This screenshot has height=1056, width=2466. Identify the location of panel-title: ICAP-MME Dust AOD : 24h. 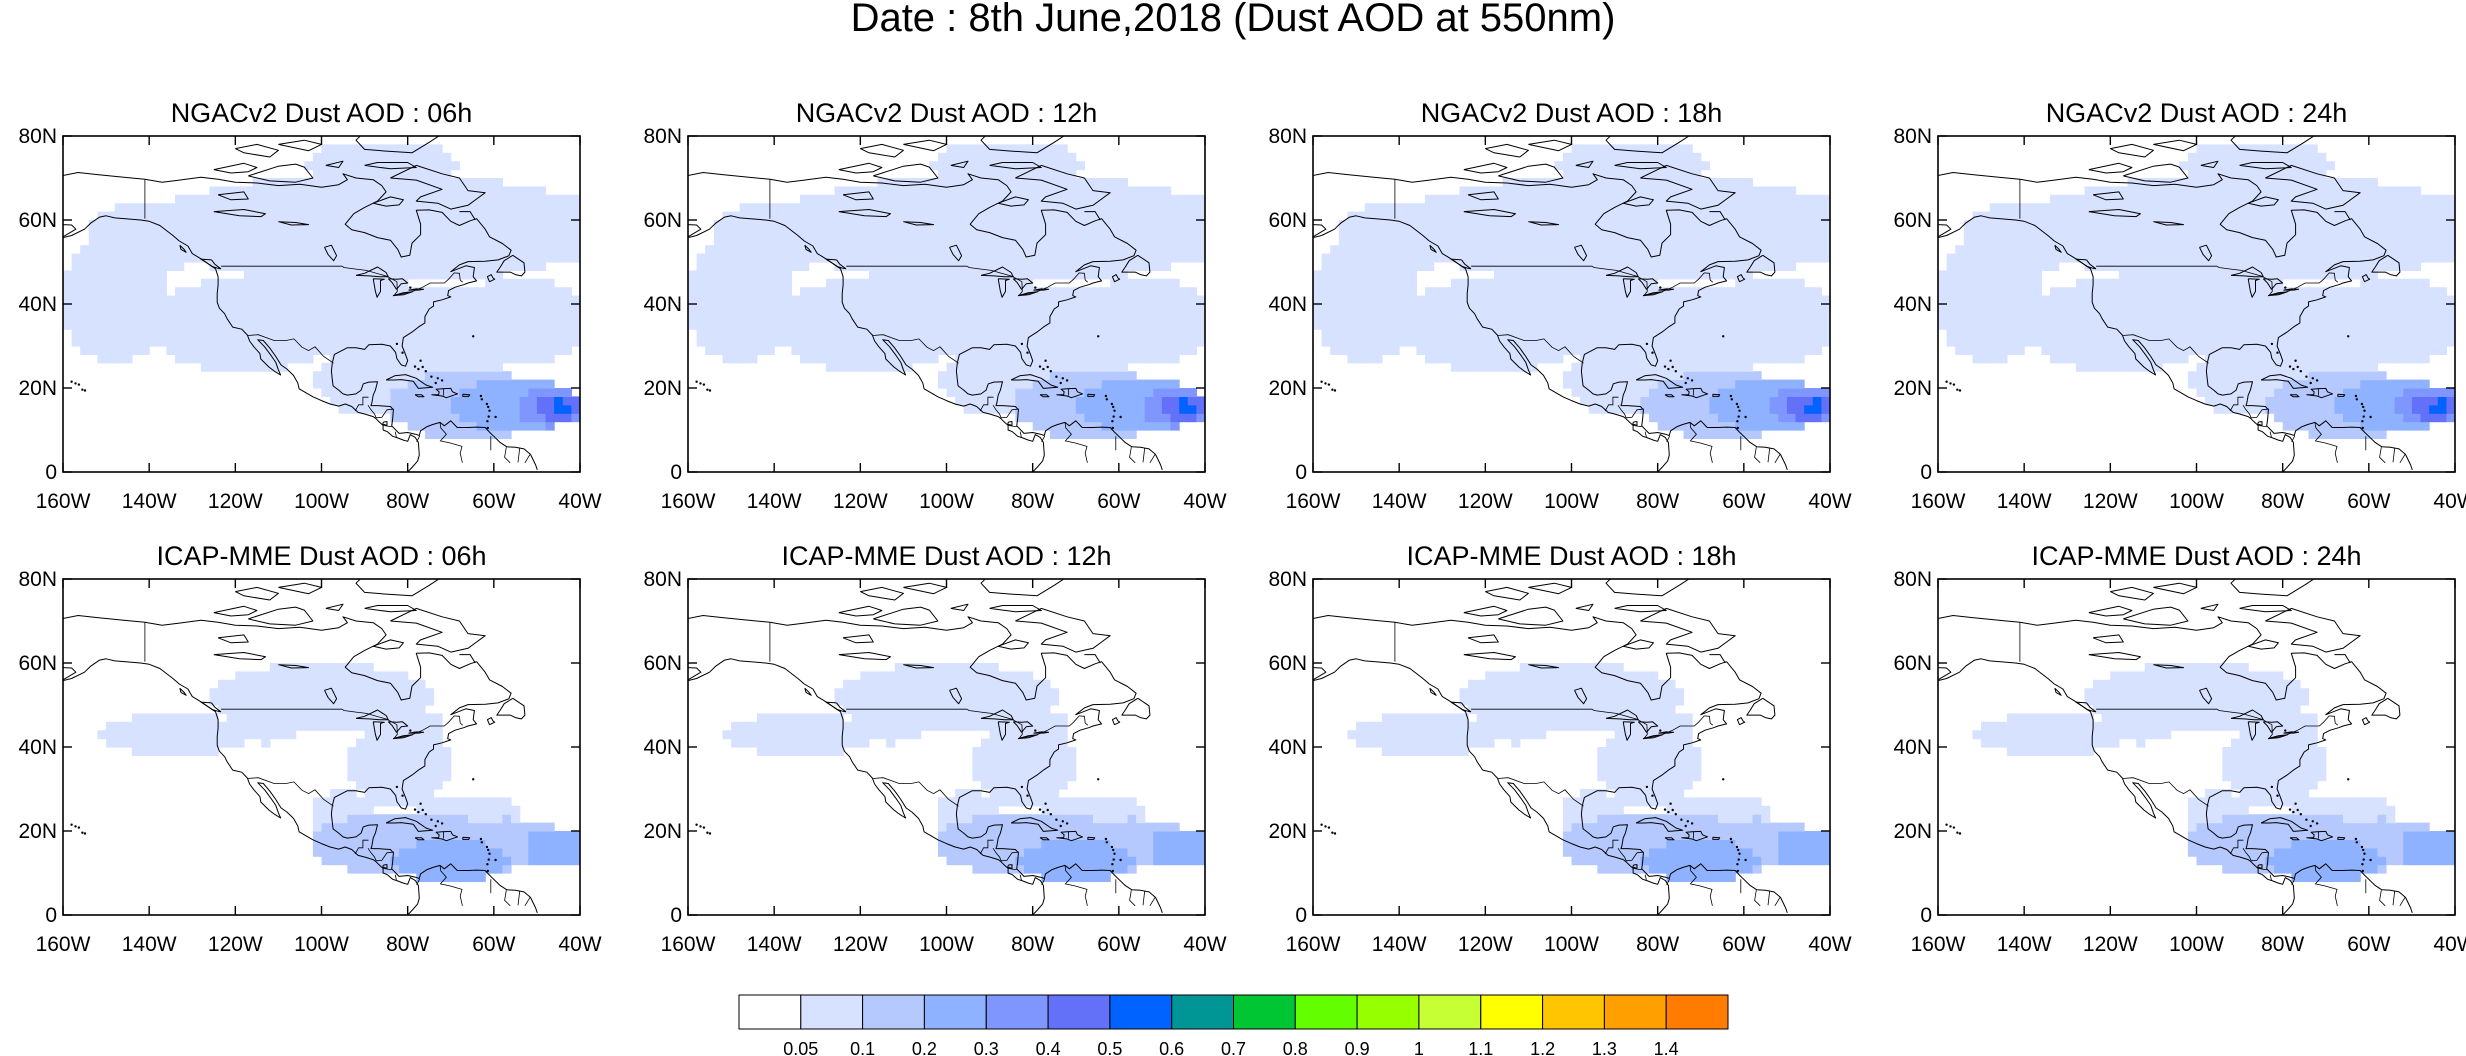
(2196, 556).